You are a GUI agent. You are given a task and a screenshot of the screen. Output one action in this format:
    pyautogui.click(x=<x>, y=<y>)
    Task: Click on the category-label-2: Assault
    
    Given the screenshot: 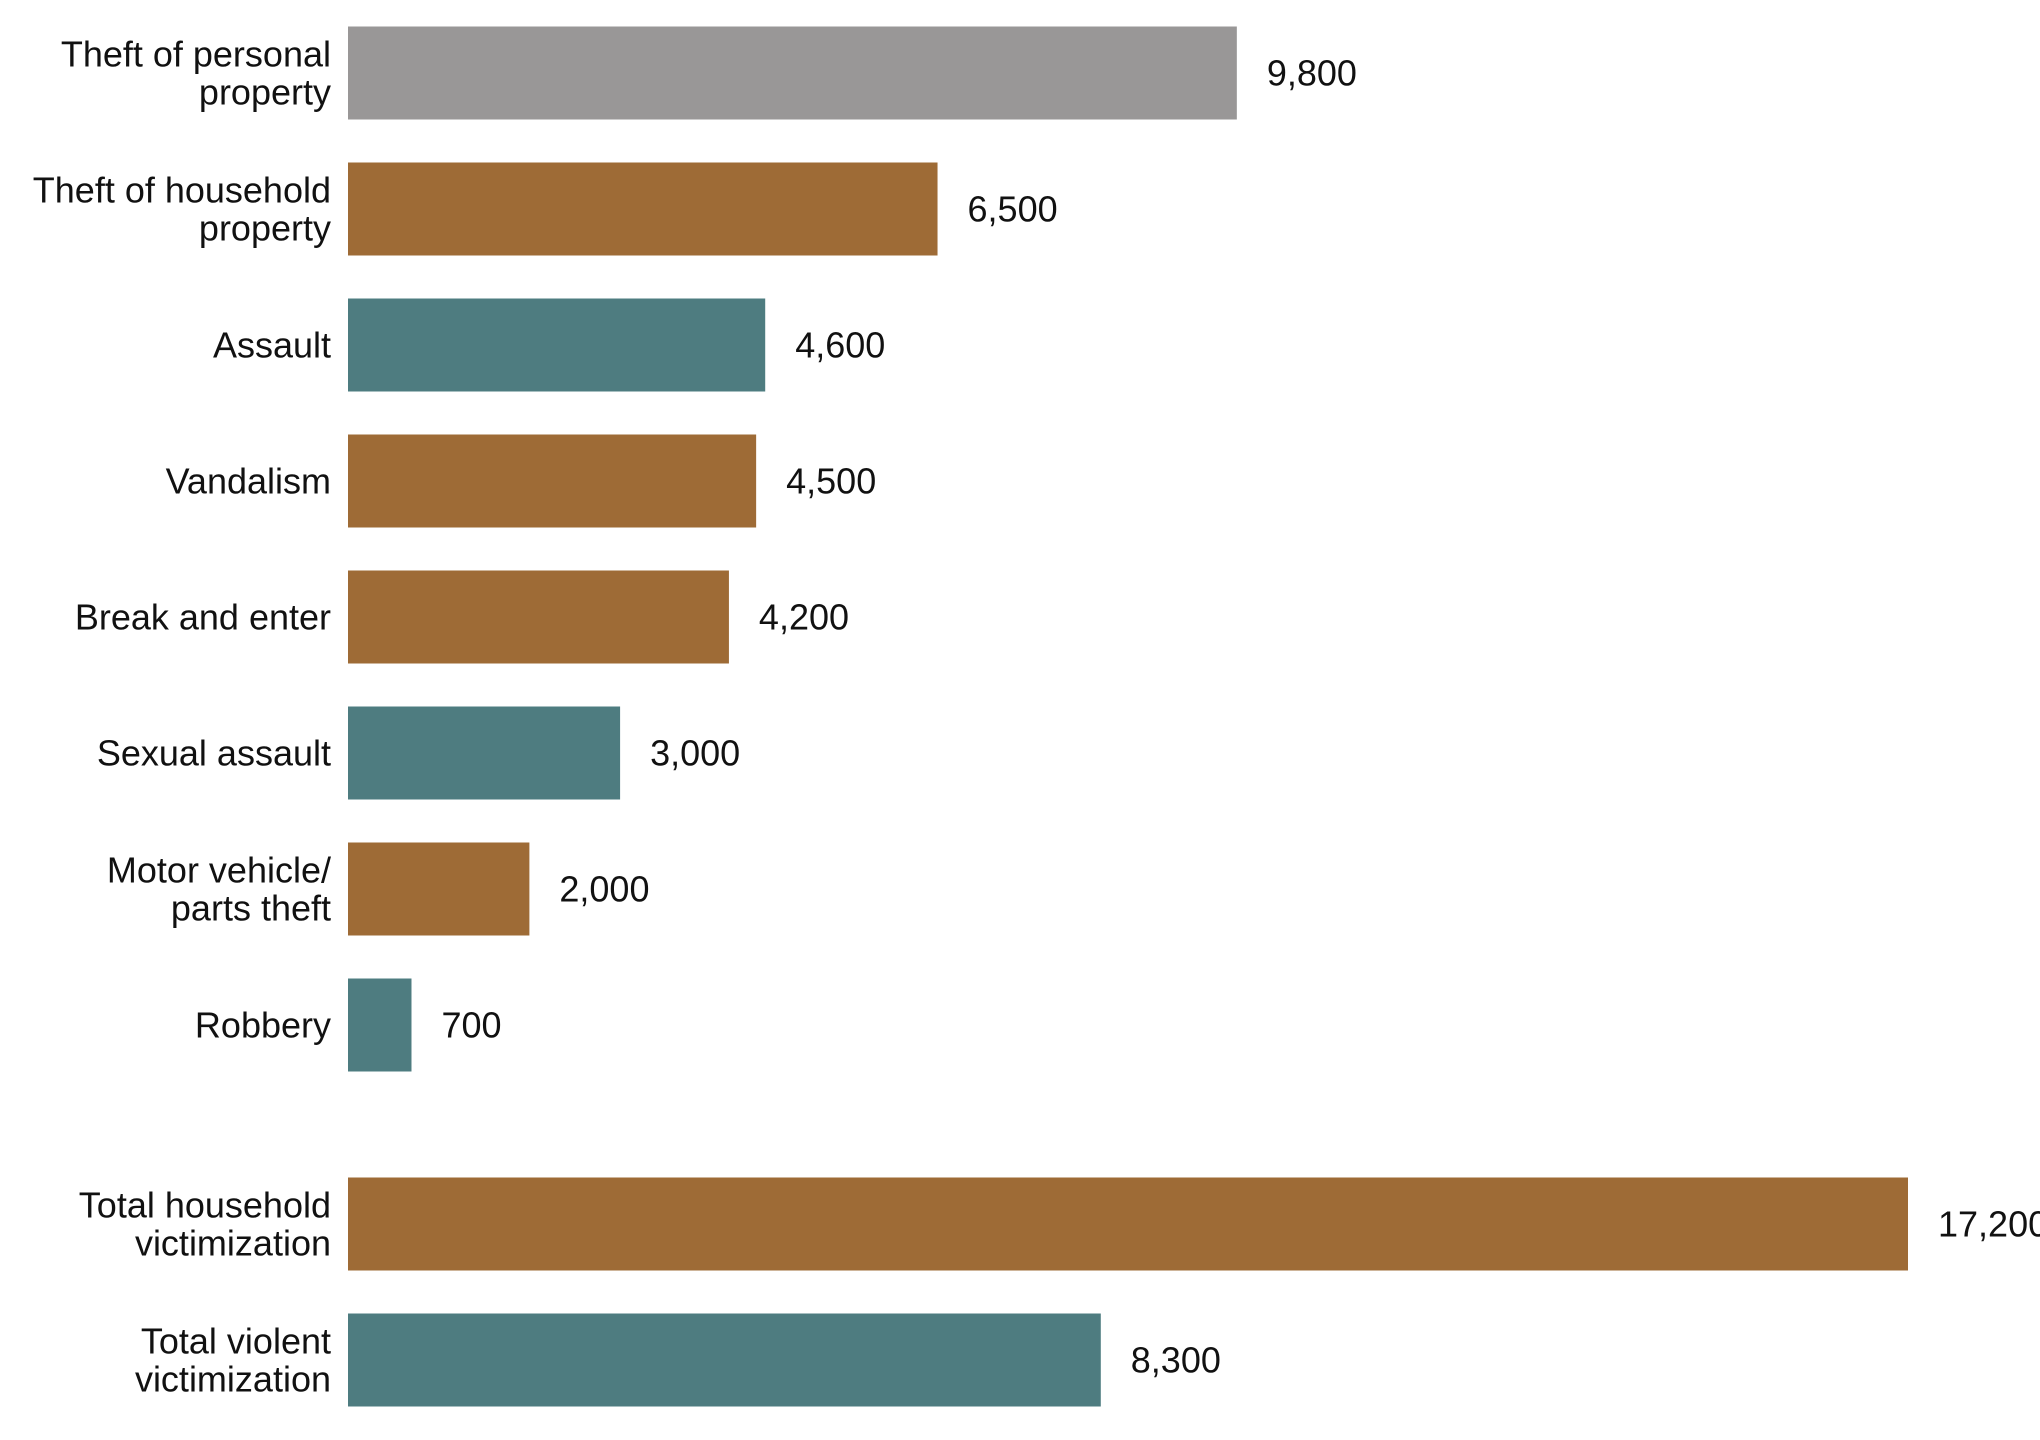 What is the action you would take?
    pyautogui.click(x=272, y=345)
    